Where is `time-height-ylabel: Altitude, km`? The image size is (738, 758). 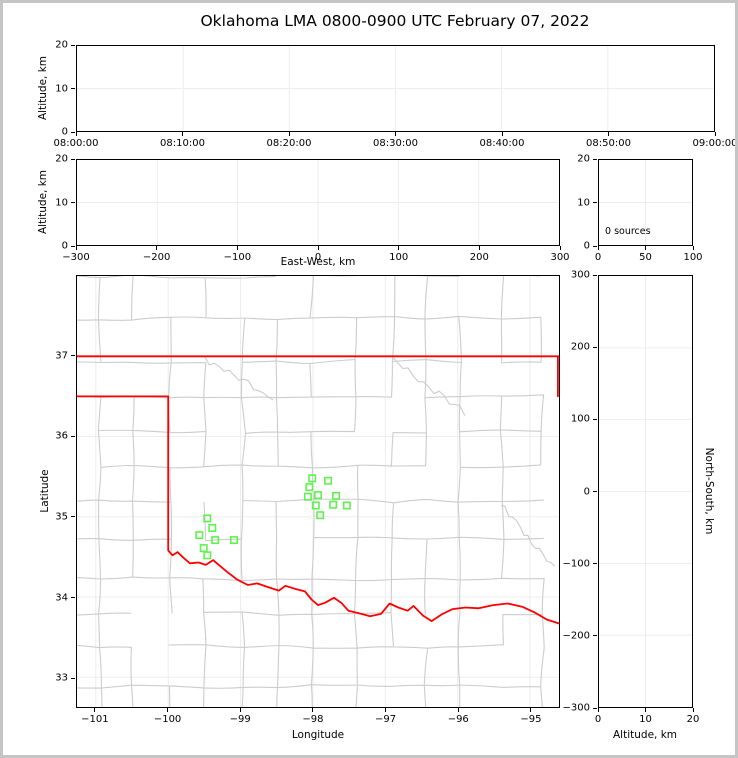
time-height-ylabel: Altitude, km is located at coordinates (43, 88).